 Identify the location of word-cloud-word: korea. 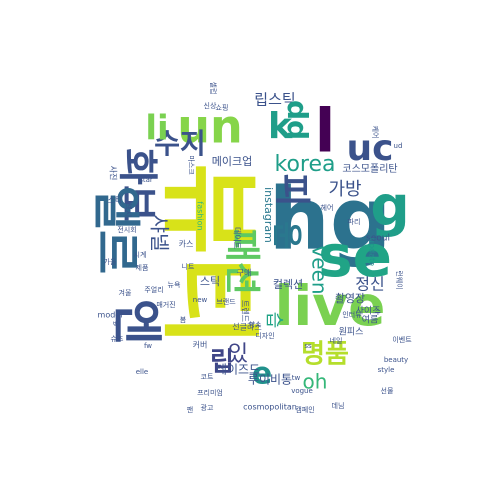
(305, 164).